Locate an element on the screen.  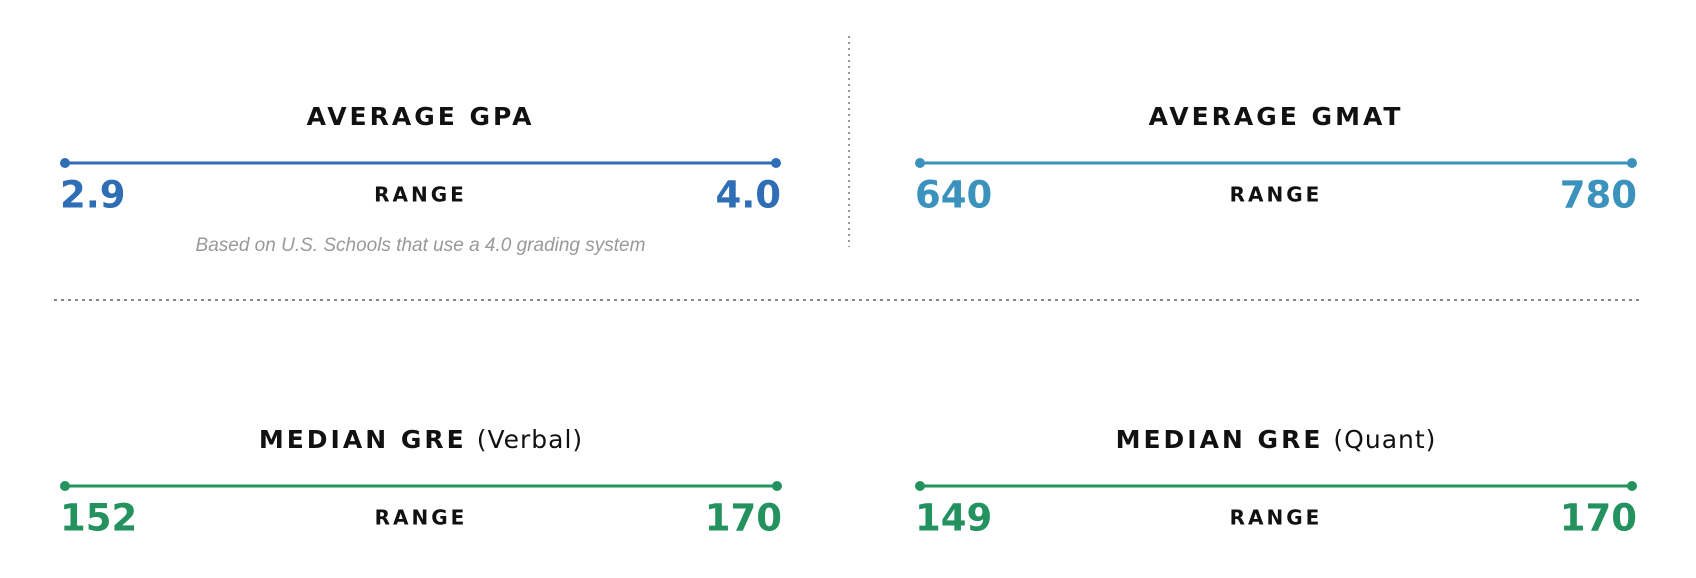
range-max: 780 is located at coordinates (1598, 195).